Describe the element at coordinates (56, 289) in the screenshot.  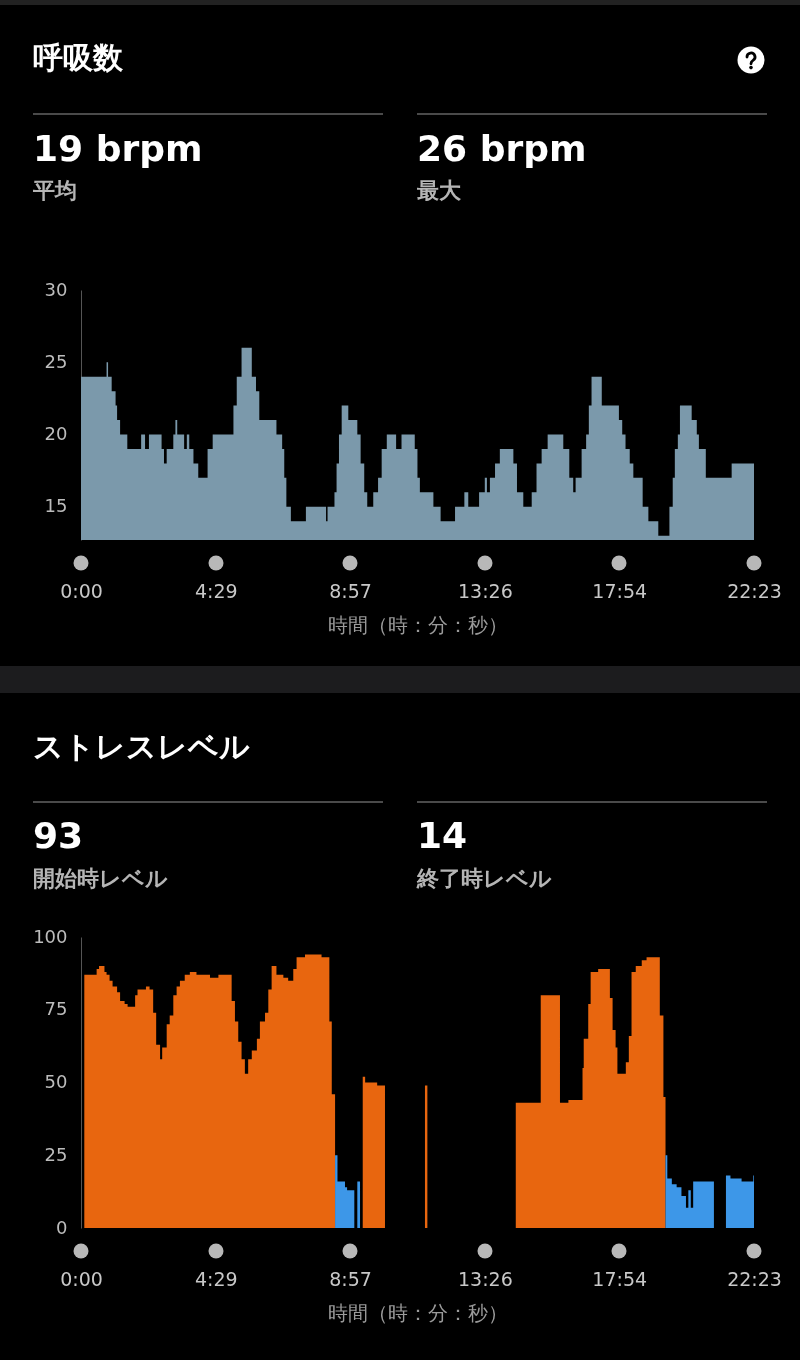
I see `y-tick-label: 30` at that location.